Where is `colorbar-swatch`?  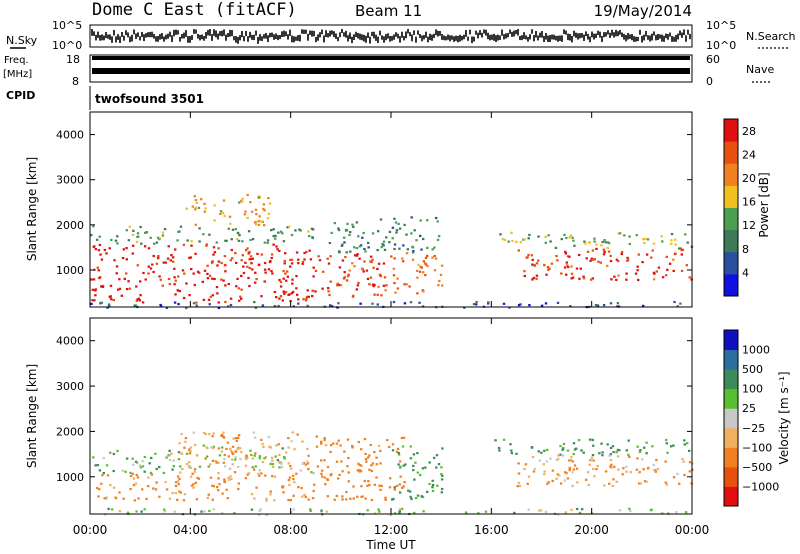 colorbar-swatch is located at coordinates (731, 476).